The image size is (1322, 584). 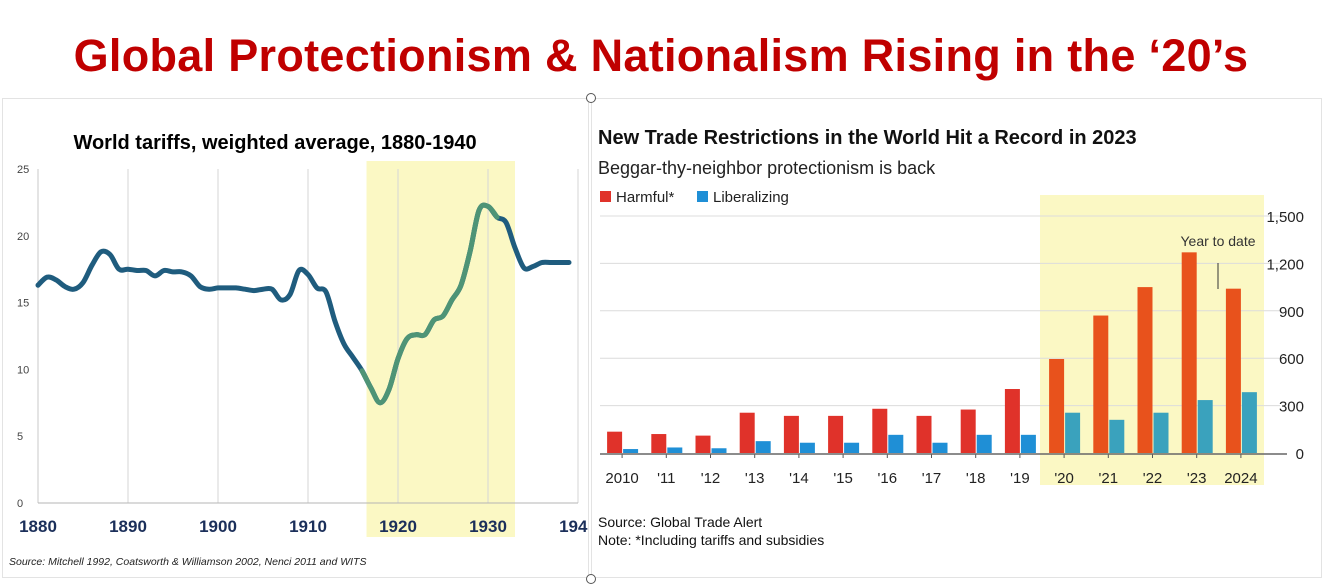 I want to click on twenties-highlight, so click(x=440, y=349).